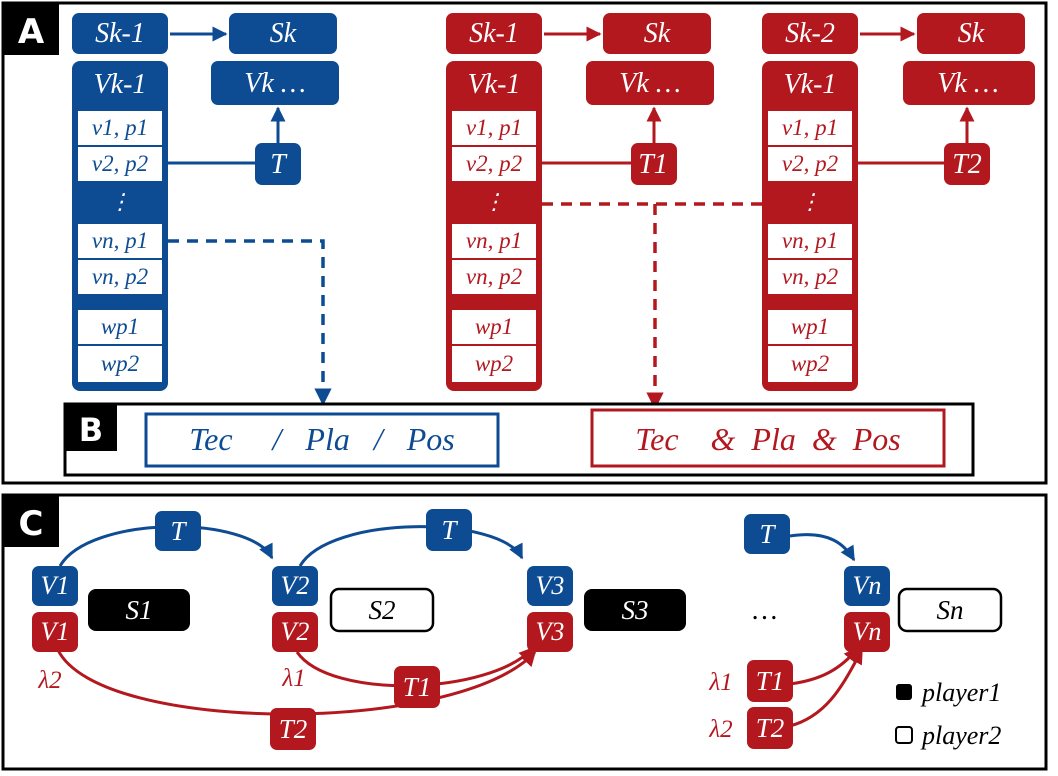 Image resolution: width=1058 pixels, height=776 pixels. I want to click on c-state-n: Sn, so click(950, 610).